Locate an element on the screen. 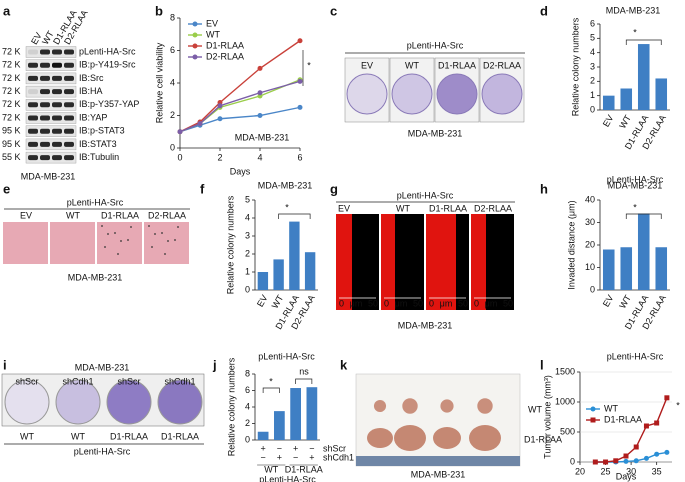 The width and height of the screenshot is (685, 482). blot-label: IB:STAT3 is located at coordinates (98, 144).